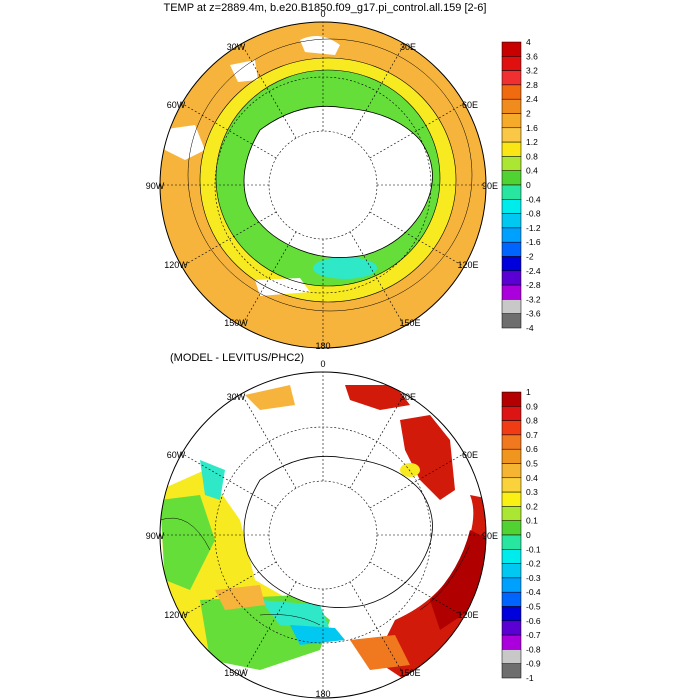  Describe the element at coordinates (176, 455) in the screenshot. I see `bottom-lon-label-60w: 60W` at that location.